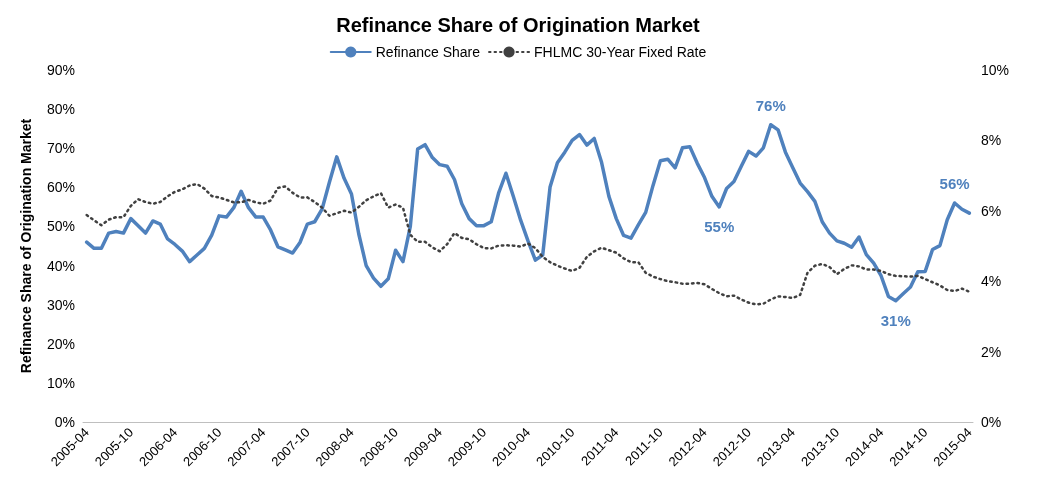 This screenshot has height=499, width=1039. Describe the element at coordinates (895, 320) in the screenshot. I see `data-label: 31%` at that location.